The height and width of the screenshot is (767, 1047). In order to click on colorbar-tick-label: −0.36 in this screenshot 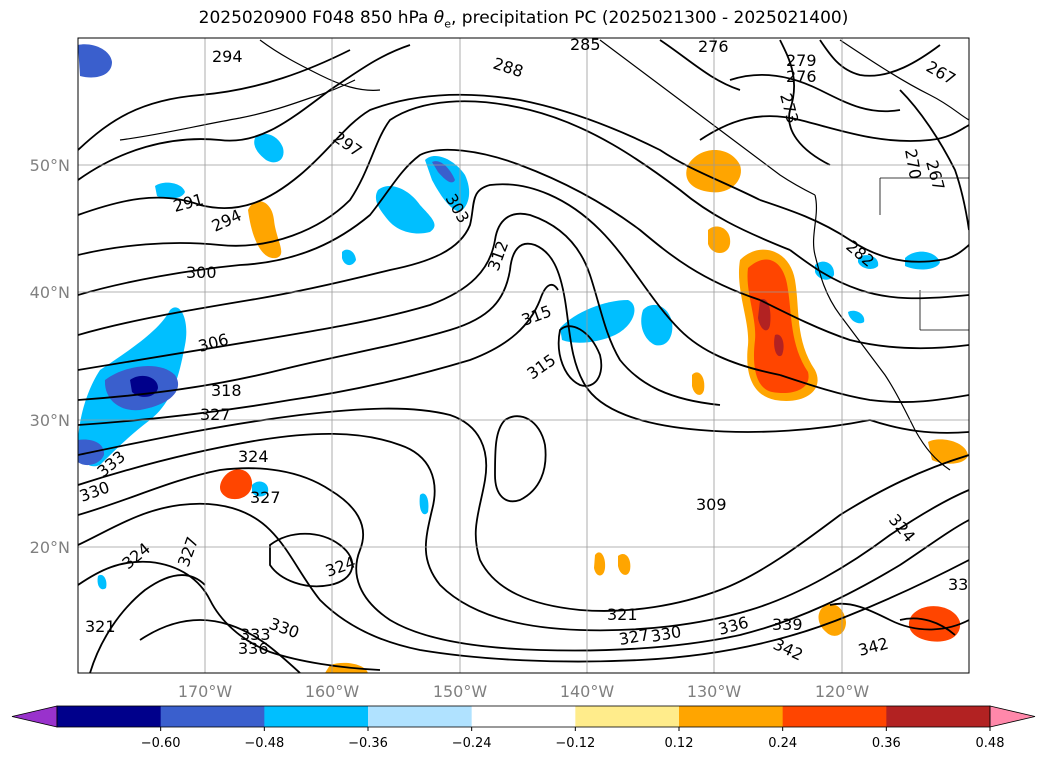, I will do `click(368, 743)`.